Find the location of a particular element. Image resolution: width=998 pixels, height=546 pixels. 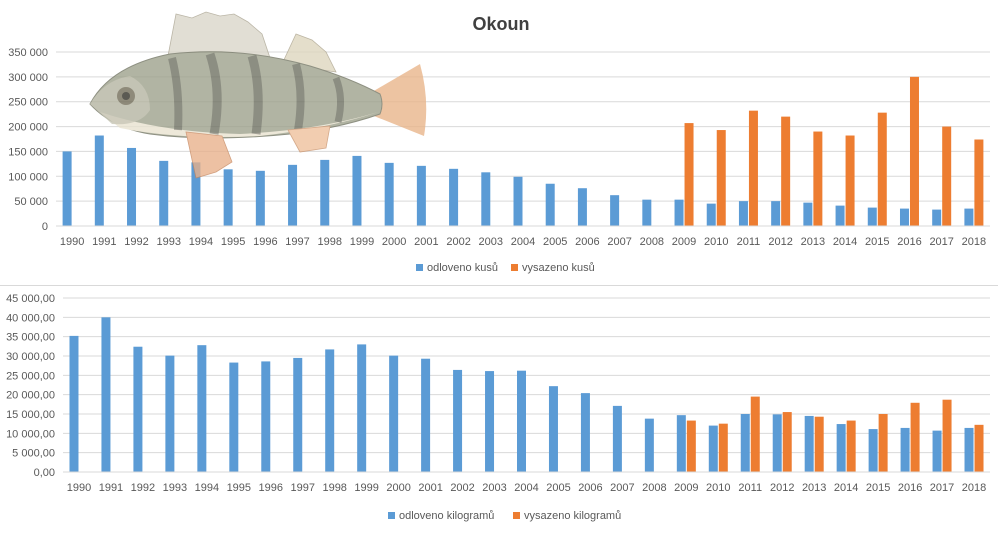

fish-body is located at coordinates (236, 95).